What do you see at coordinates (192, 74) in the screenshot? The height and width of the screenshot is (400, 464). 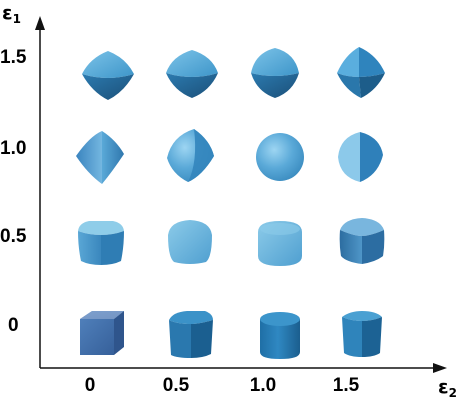 I see `shape-e1-1.5-e2-0.5` at bounding box center [192, 74].